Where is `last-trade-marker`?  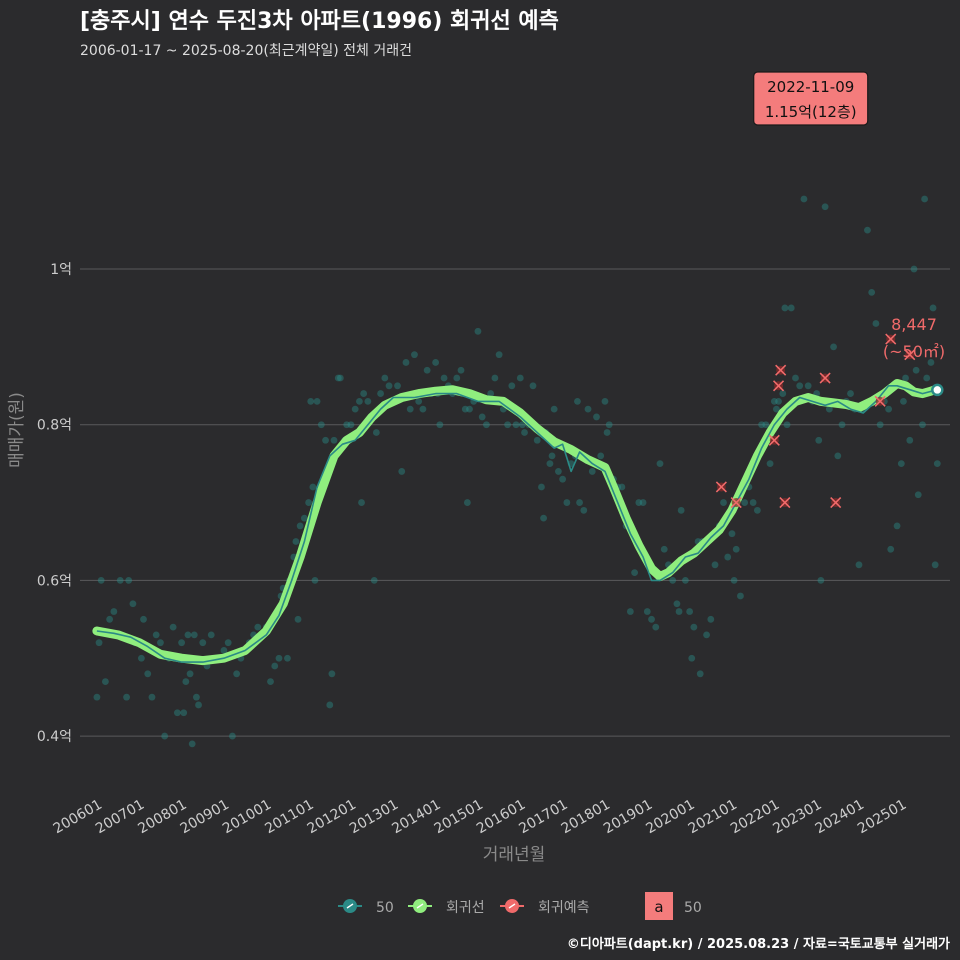
last-trade-marker is located at coordinates (937, 390).